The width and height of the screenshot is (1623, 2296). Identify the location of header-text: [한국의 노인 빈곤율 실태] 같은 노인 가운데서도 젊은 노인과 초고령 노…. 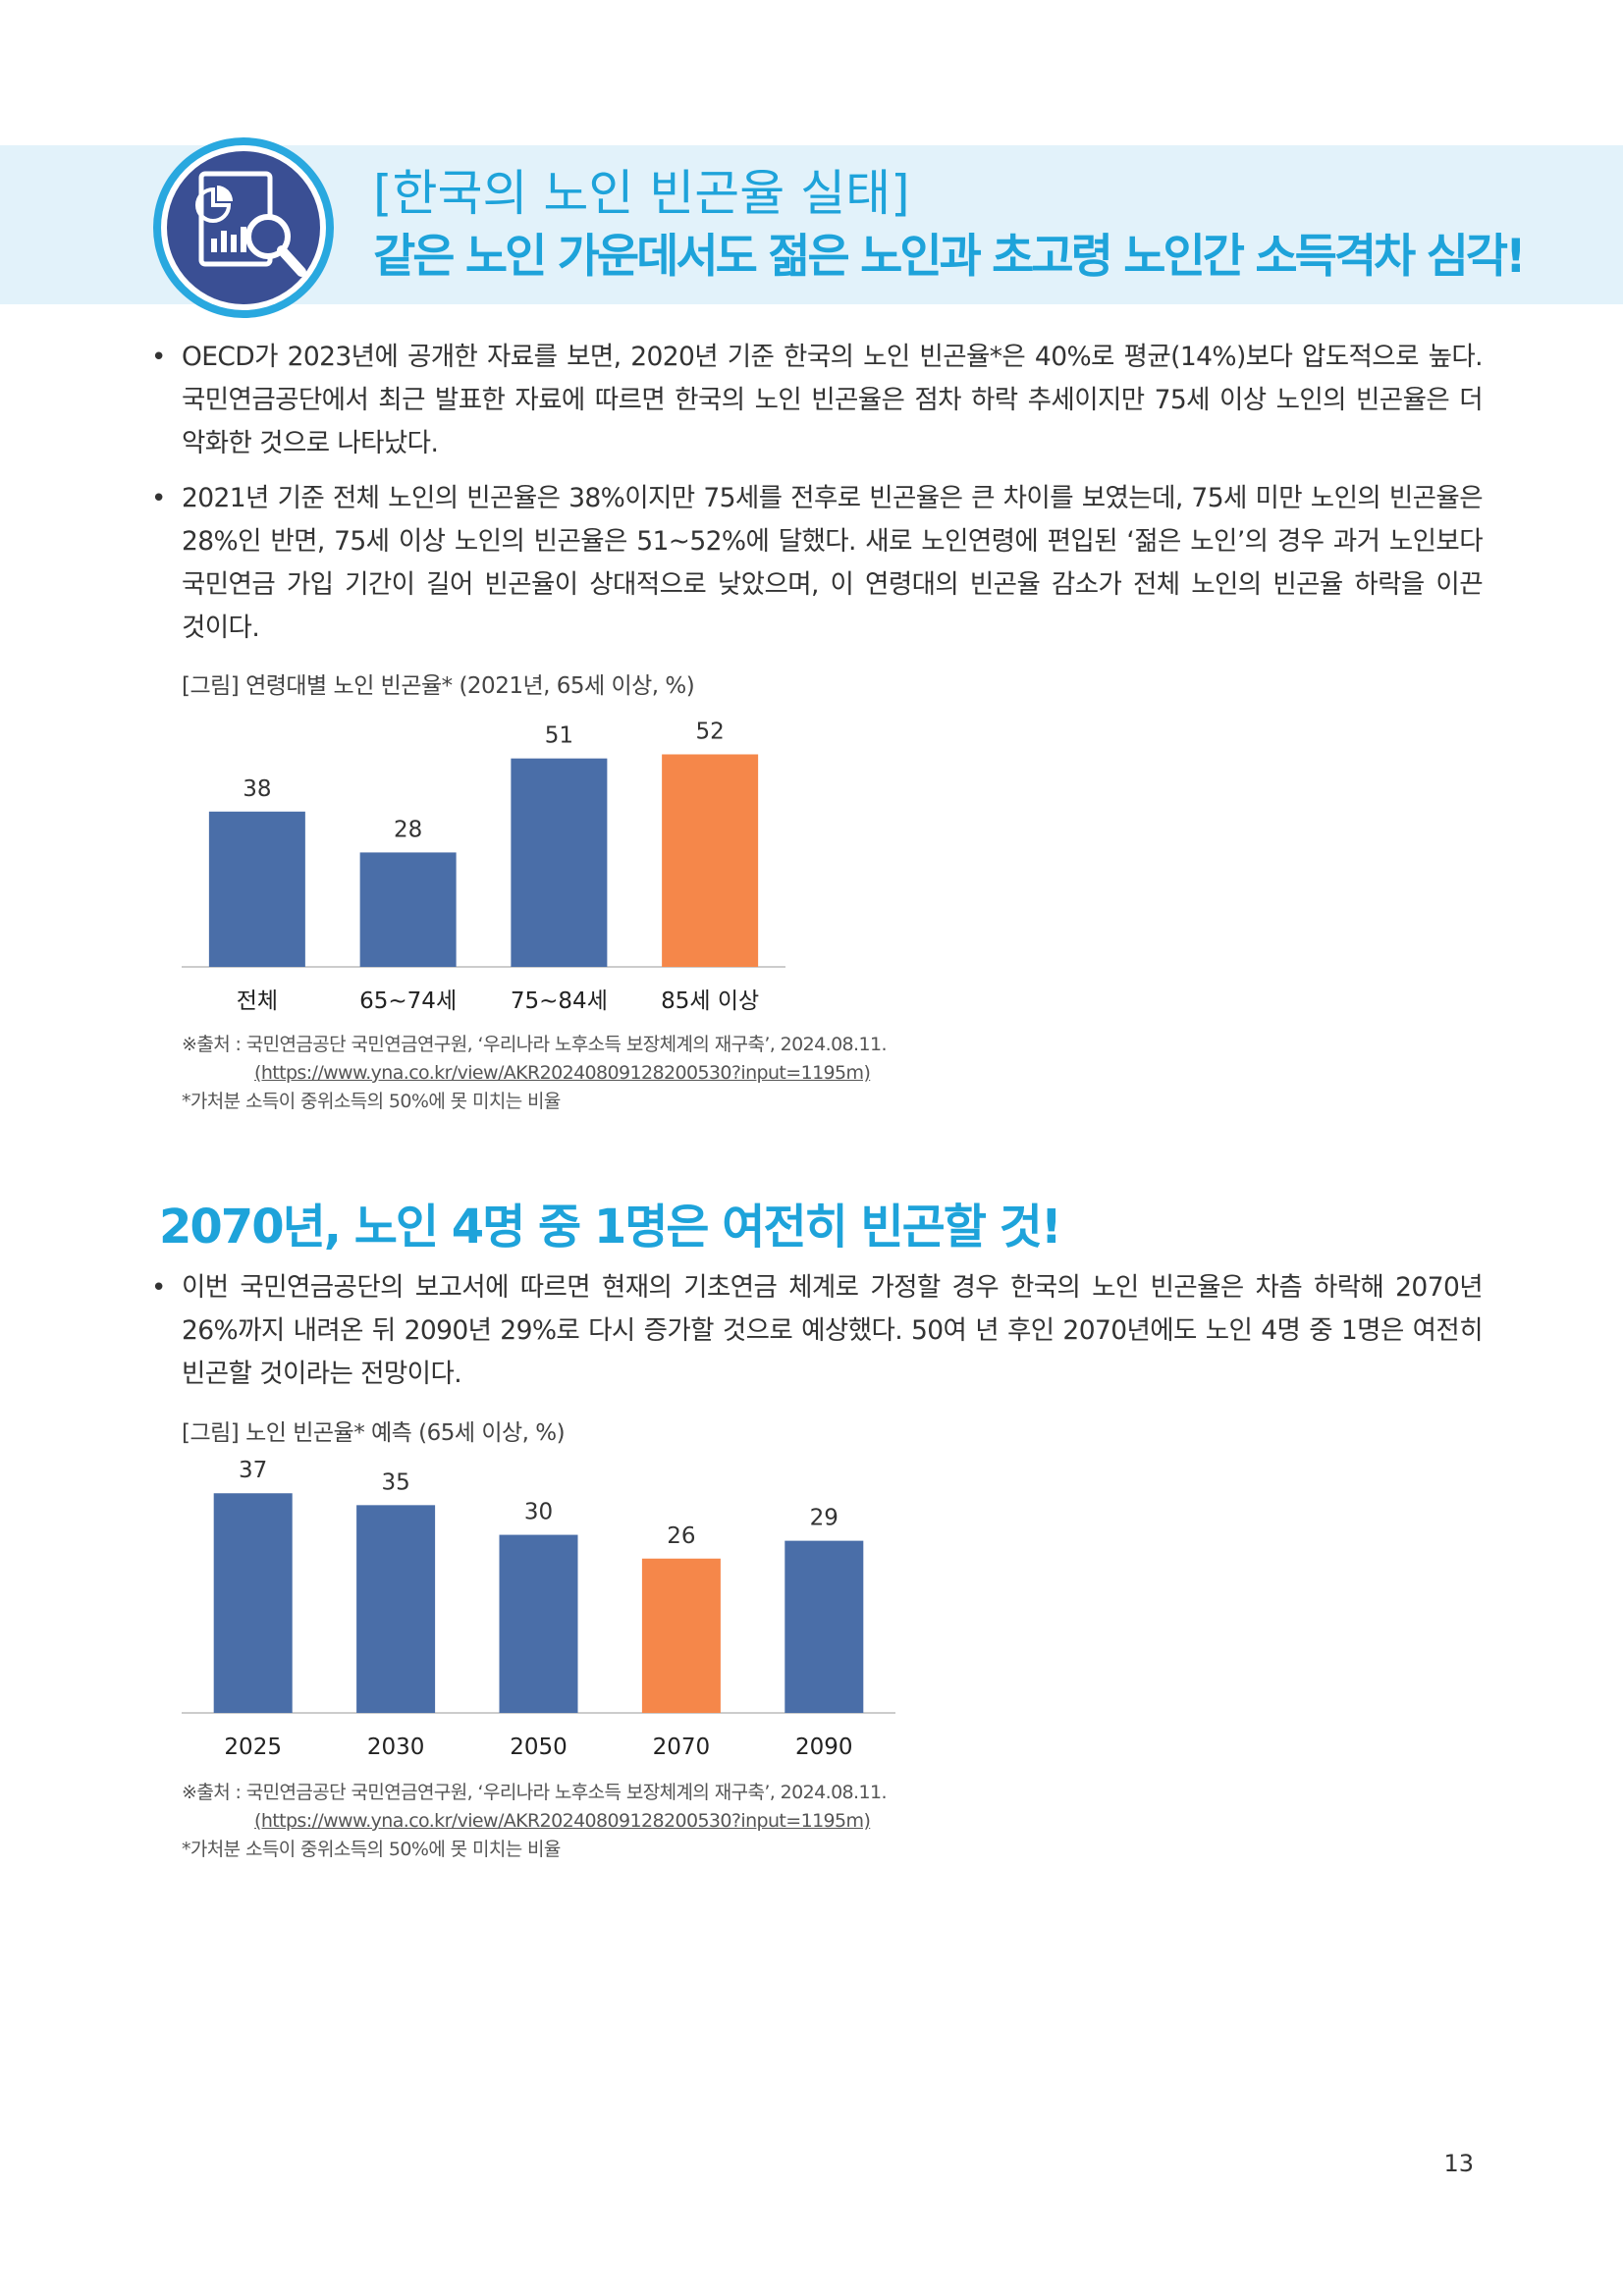
(968, 226).